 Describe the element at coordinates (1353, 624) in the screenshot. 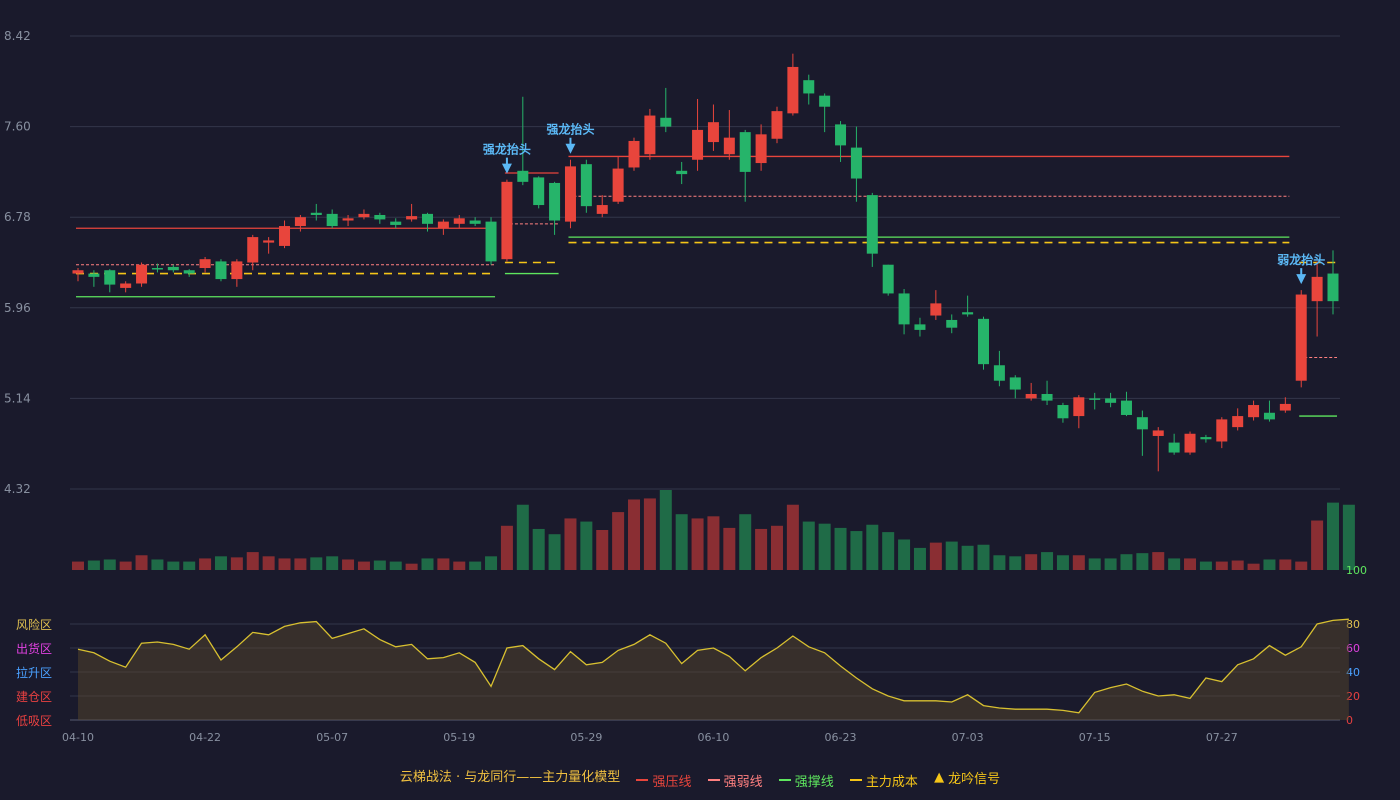

I see `osc-y-tick-label: 80` at that location.